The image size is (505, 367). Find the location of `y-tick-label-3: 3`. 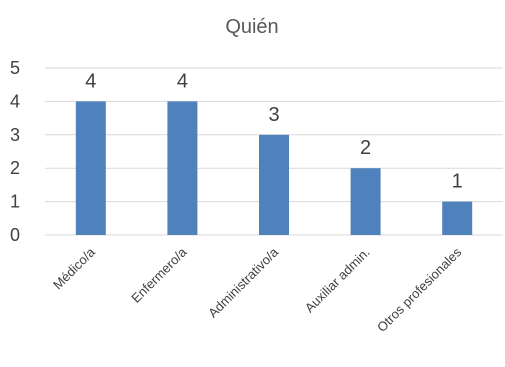

y-tick-label-3: 3 is located at coordinates (15, 135).